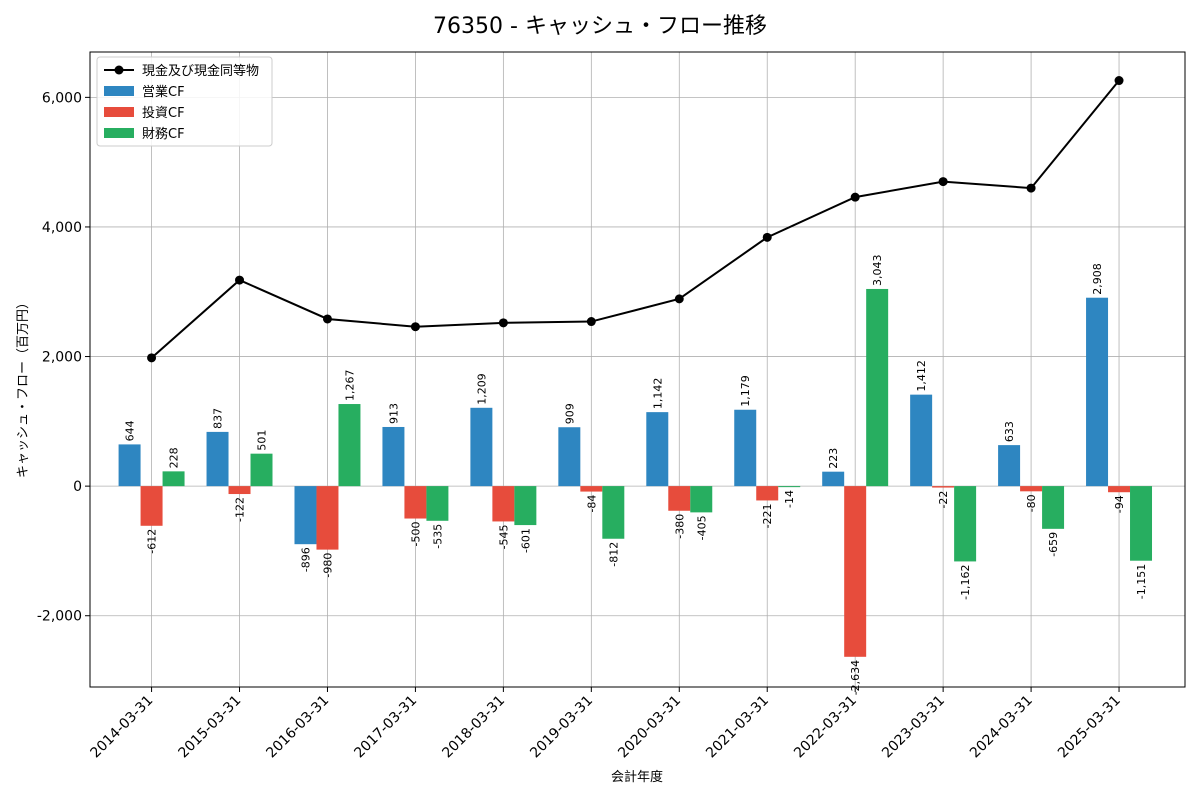  I want to click on bar-value-label: 644, so click(130, 430).